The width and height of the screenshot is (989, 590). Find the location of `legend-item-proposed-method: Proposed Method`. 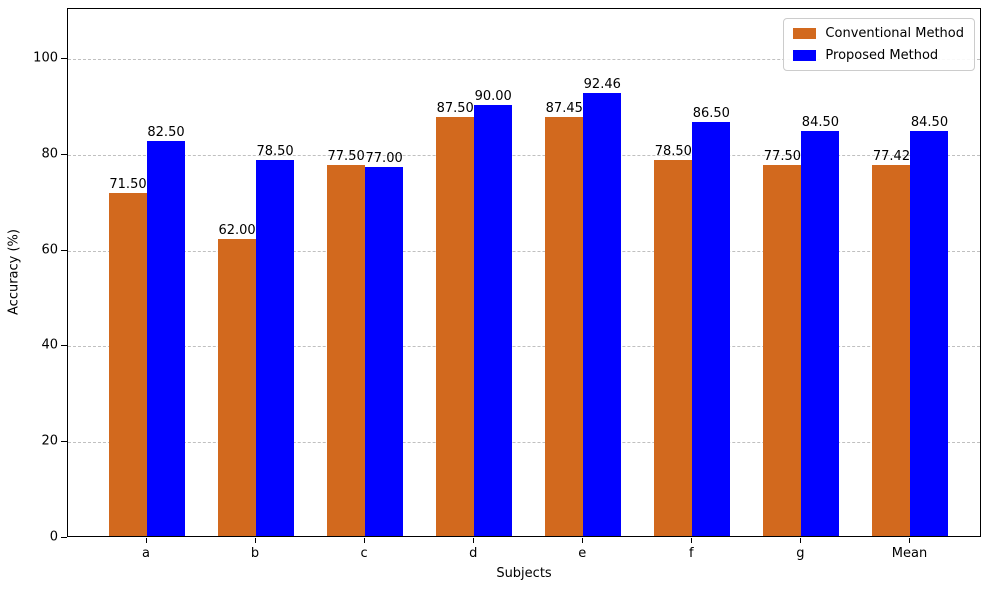

legend-item-proposed-method: Proposed Method is located at coordinates (878, 55).